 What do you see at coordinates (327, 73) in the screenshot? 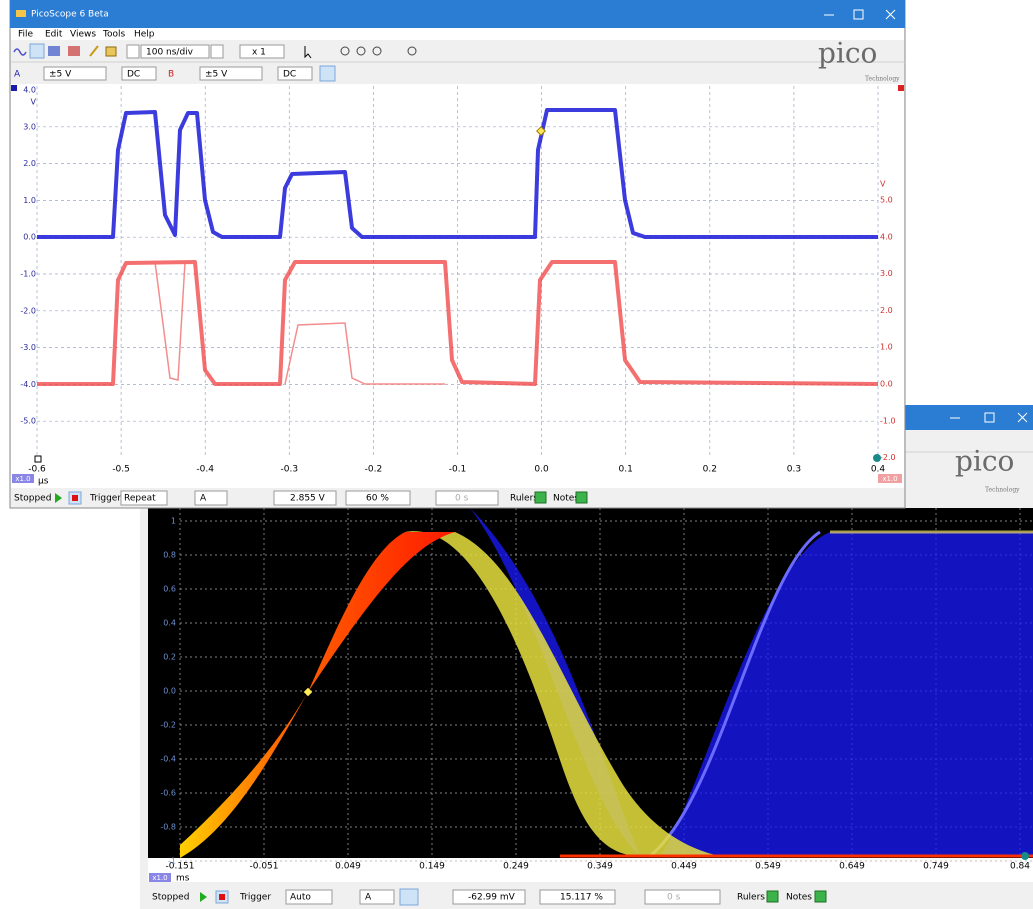
I see `math-button` at bounding box center [327, 73].